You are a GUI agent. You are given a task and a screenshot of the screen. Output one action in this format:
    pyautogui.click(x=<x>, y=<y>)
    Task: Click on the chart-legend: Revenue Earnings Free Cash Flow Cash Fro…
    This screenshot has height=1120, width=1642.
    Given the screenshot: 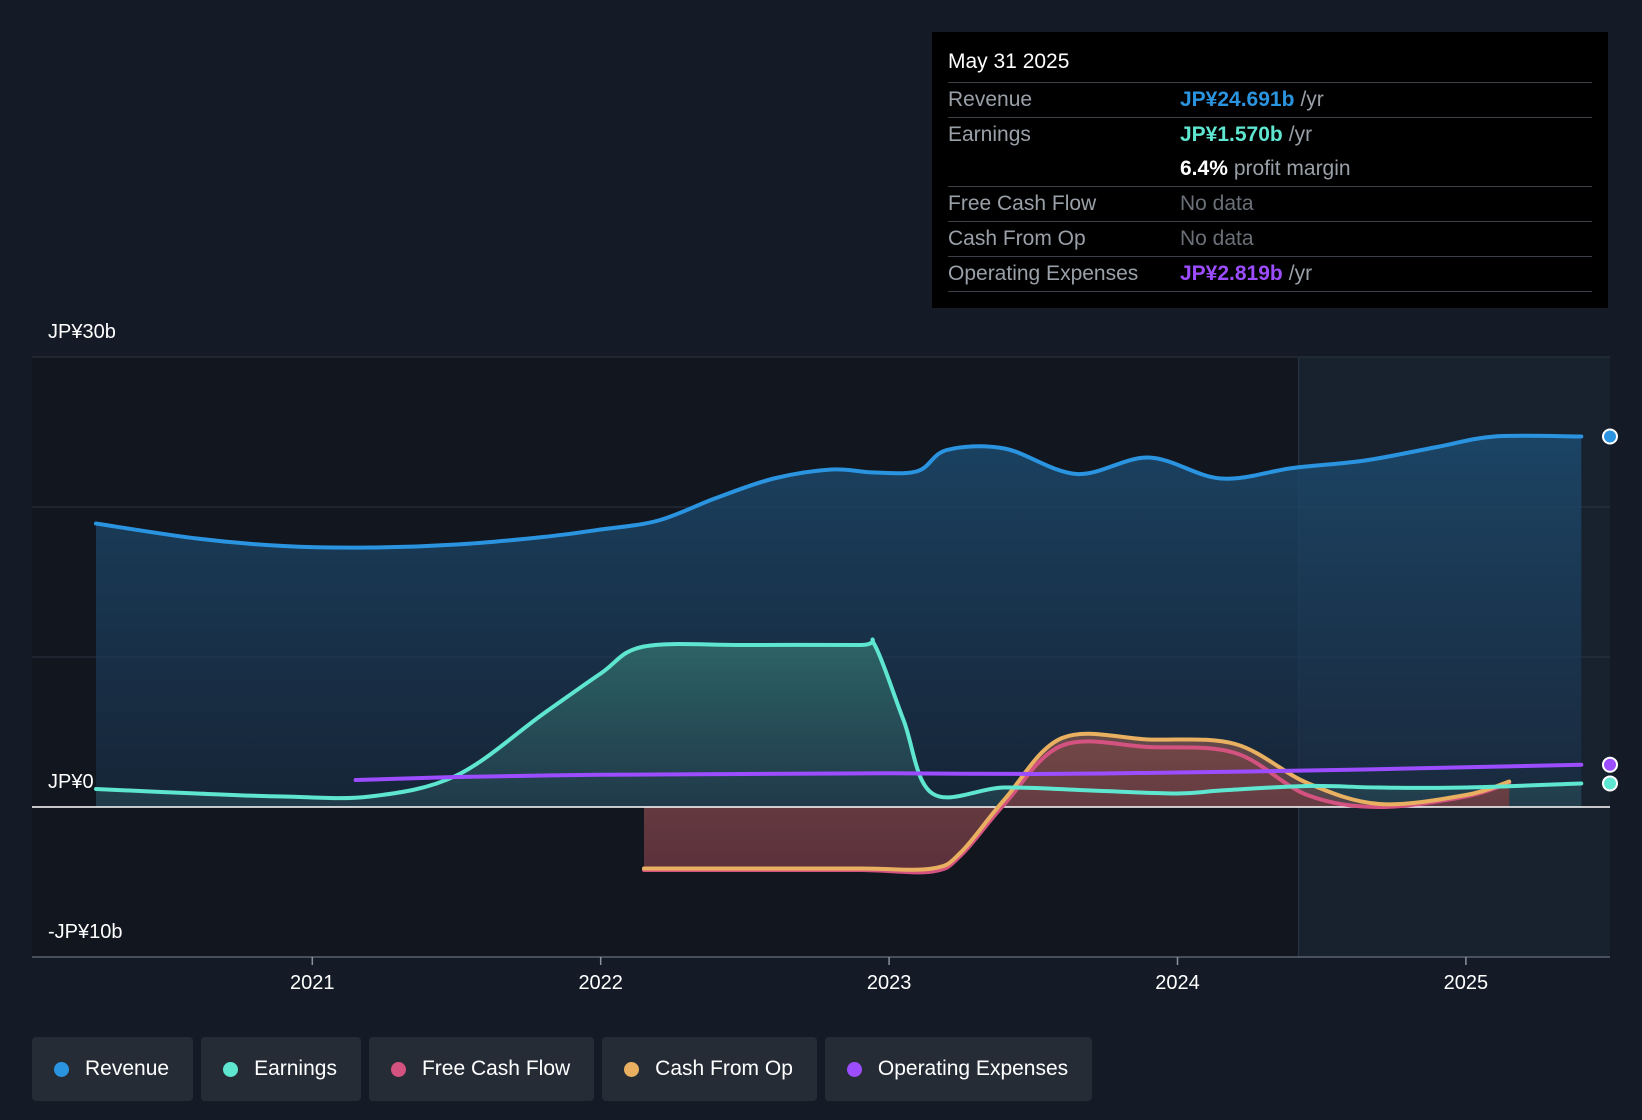 What is the action you would take?
    pyautogui.click(x=562, y=1069)
    